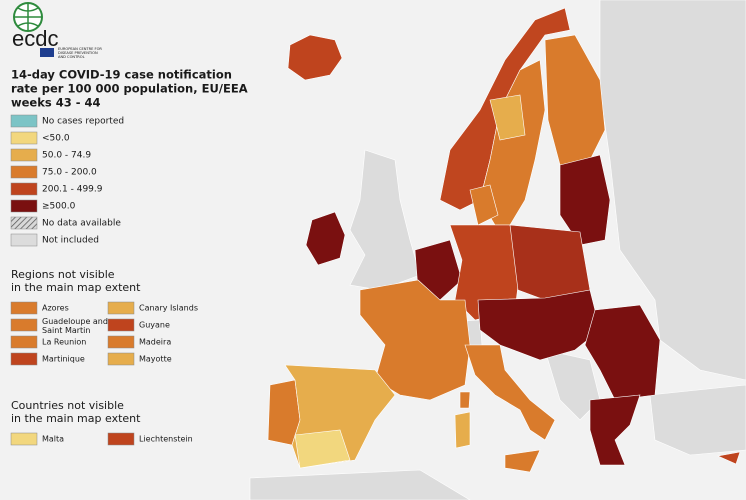 The height and width of the screenshot is (500, 746). What do you see at coordinates (121, 75) in the screenshot?
I see `map-title: 14-day COVID-19 case notification` at bounding box center [121, 75].